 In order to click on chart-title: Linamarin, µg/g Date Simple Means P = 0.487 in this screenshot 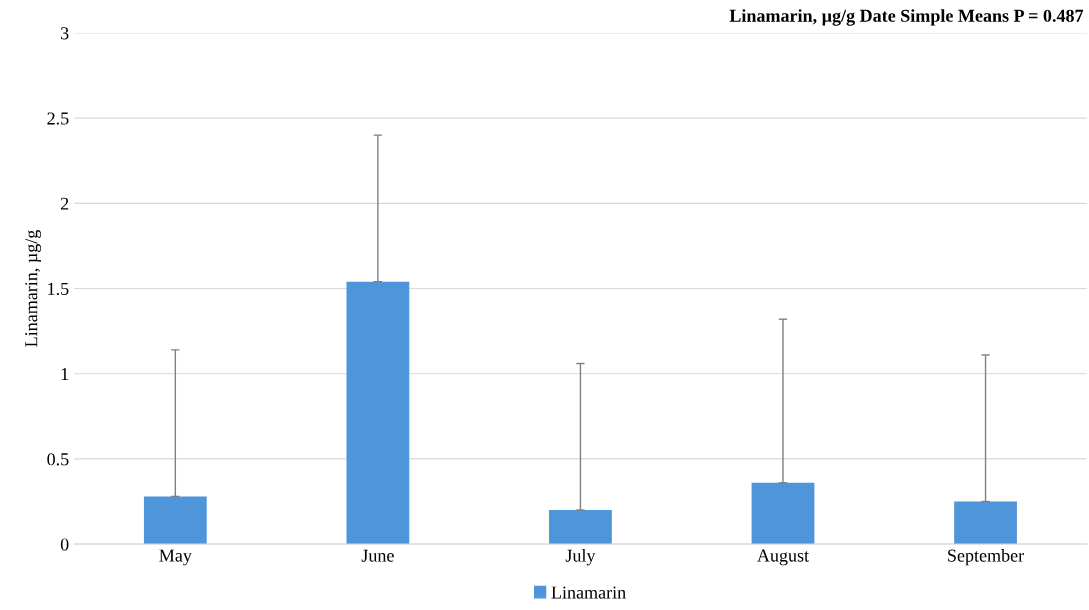, I will do `click(906, 17)`.